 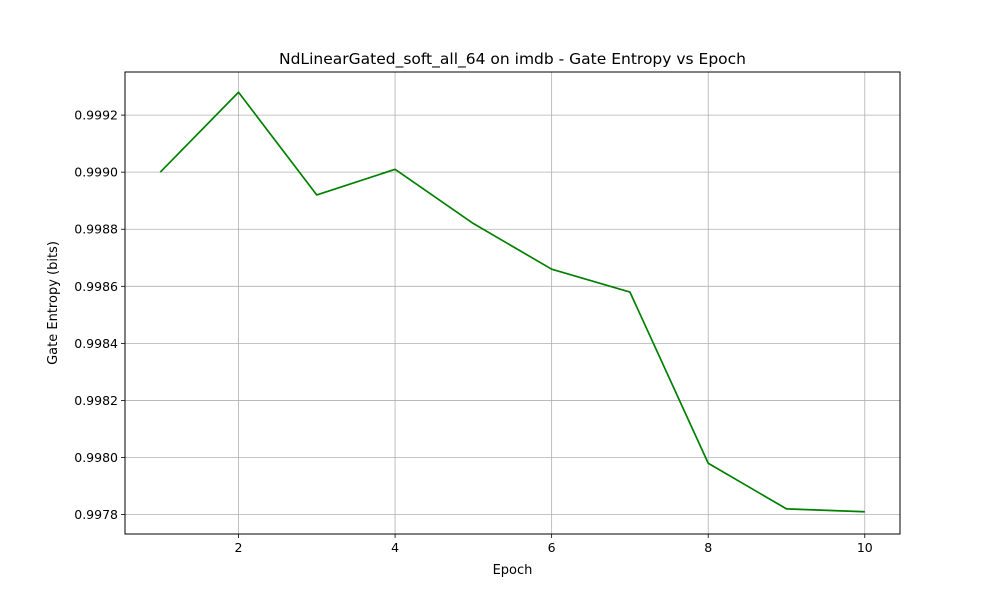 I want to click on x-axis-label: Epoch, so click(x=513, y=570).